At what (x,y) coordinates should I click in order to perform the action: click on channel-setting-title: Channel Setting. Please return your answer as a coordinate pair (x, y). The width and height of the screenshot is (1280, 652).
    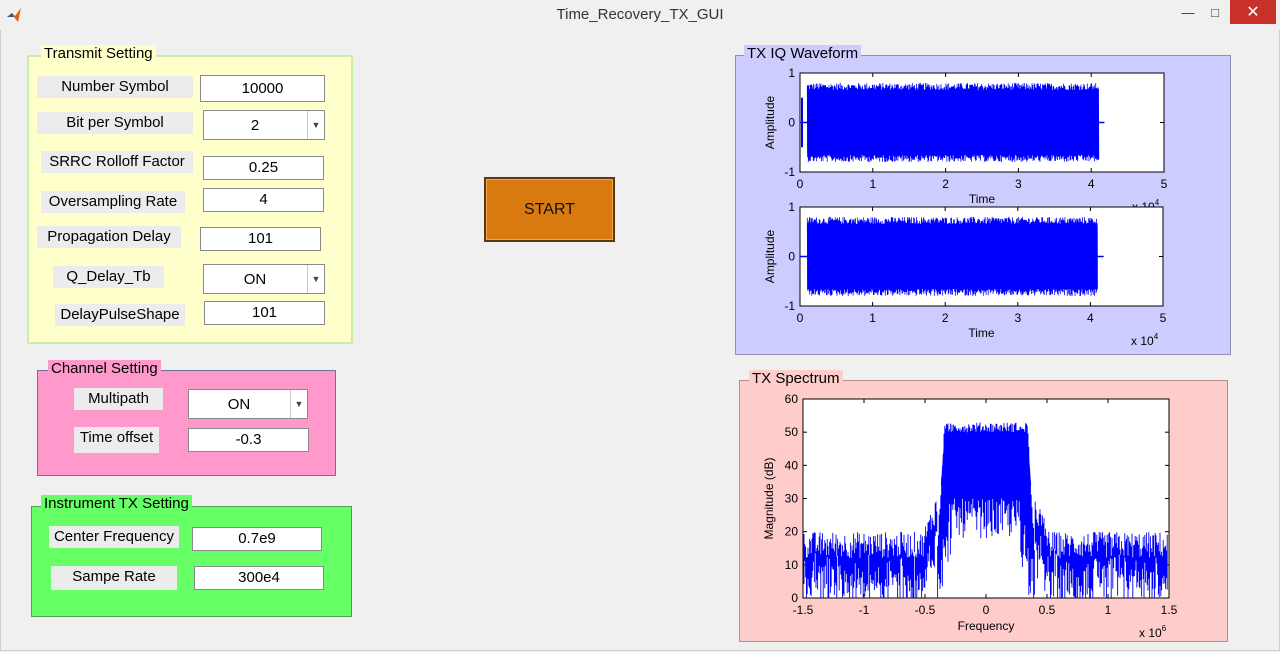
    Looking at the image, I should click on (104, 368).